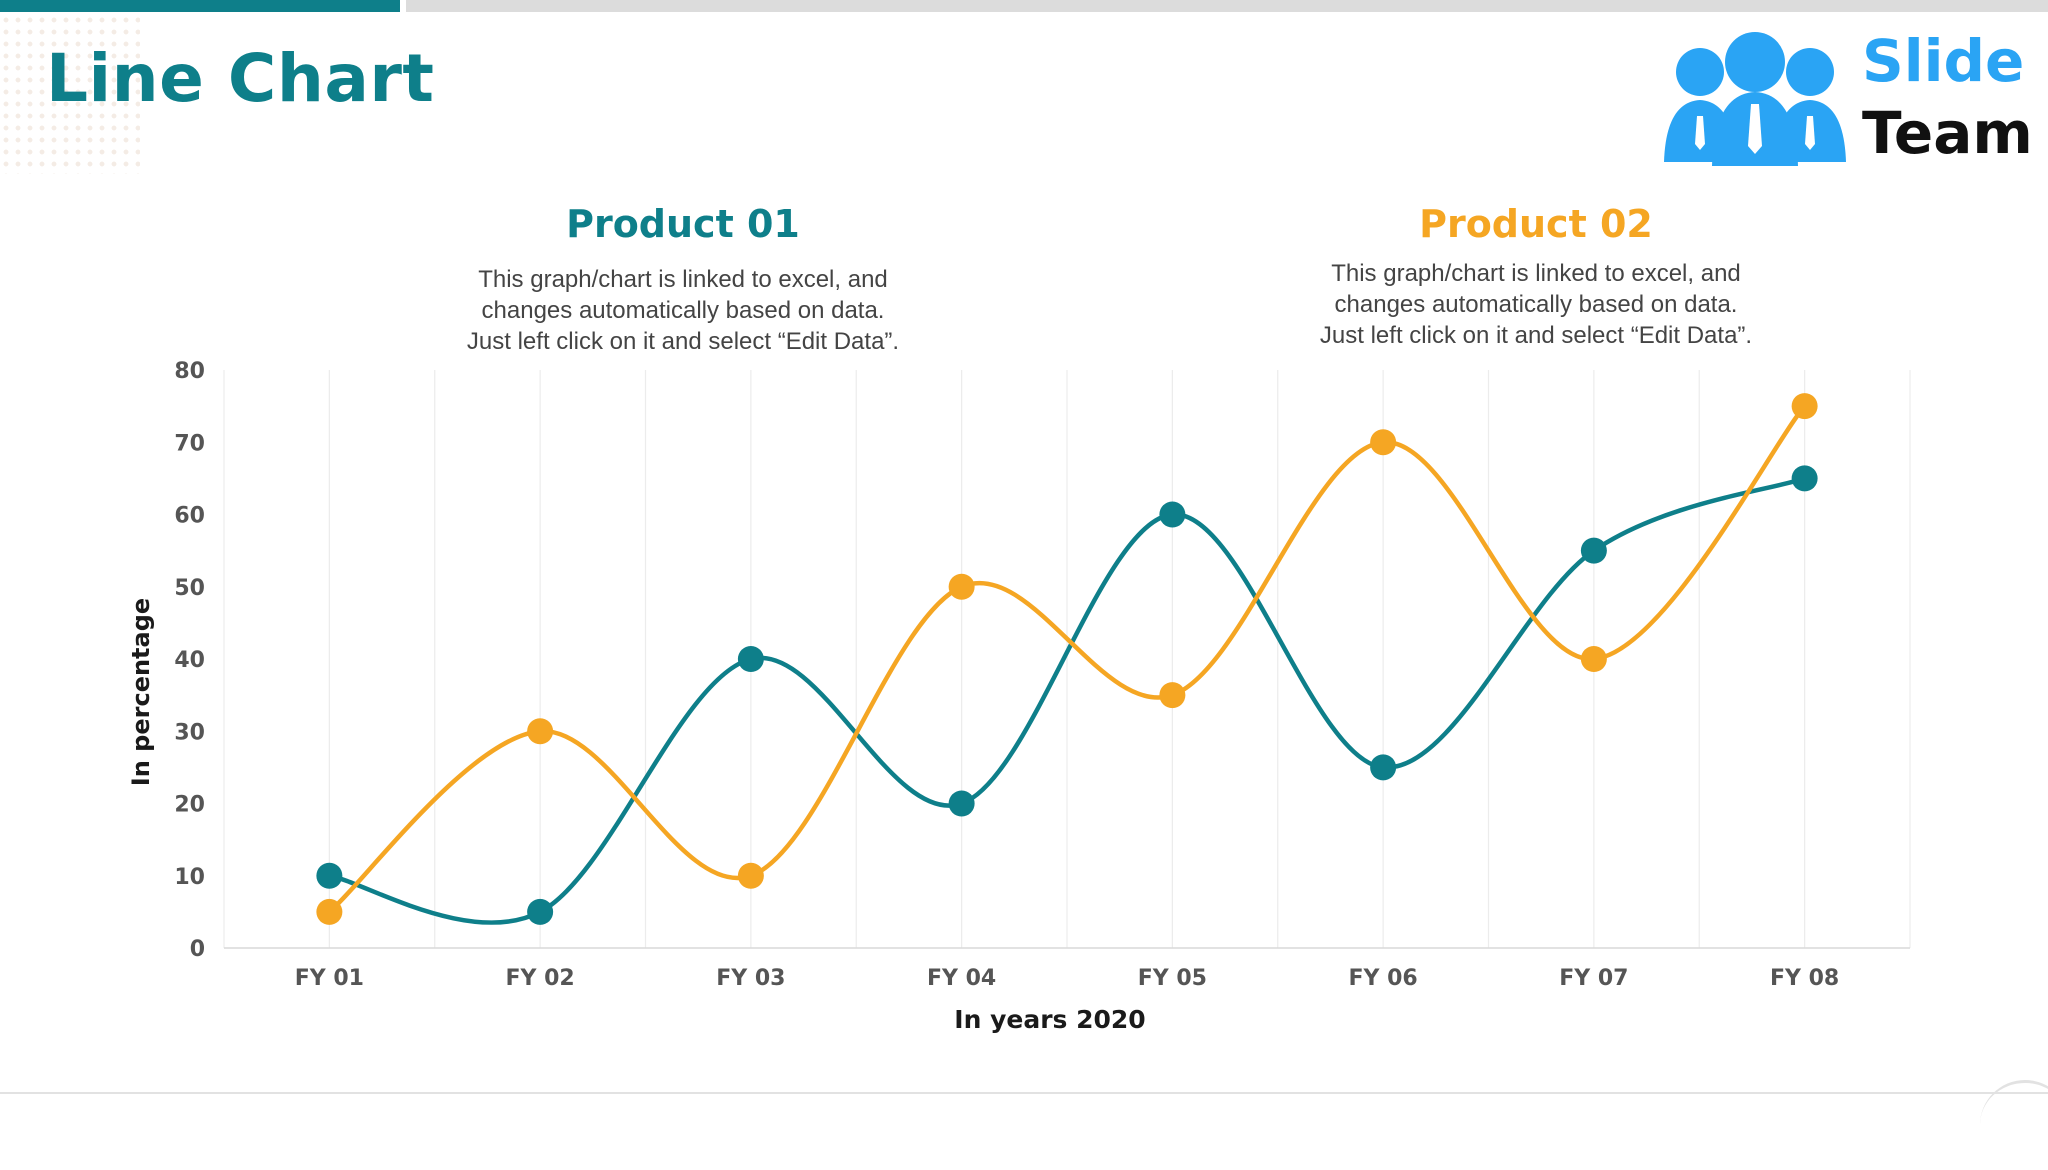 This screenshot has width=2048, height=1170. What do you see at coordinates (189, 443) in the screenshot?
I see `y-tick-label: 70` at bounding box center [189, 443].